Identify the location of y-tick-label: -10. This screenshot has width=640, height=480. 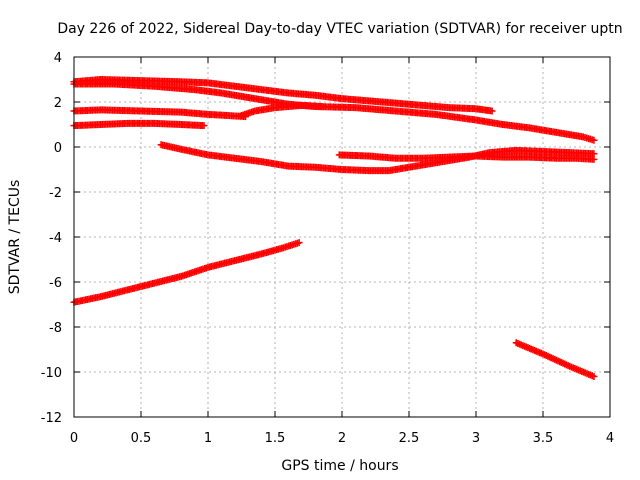
(51, 373).